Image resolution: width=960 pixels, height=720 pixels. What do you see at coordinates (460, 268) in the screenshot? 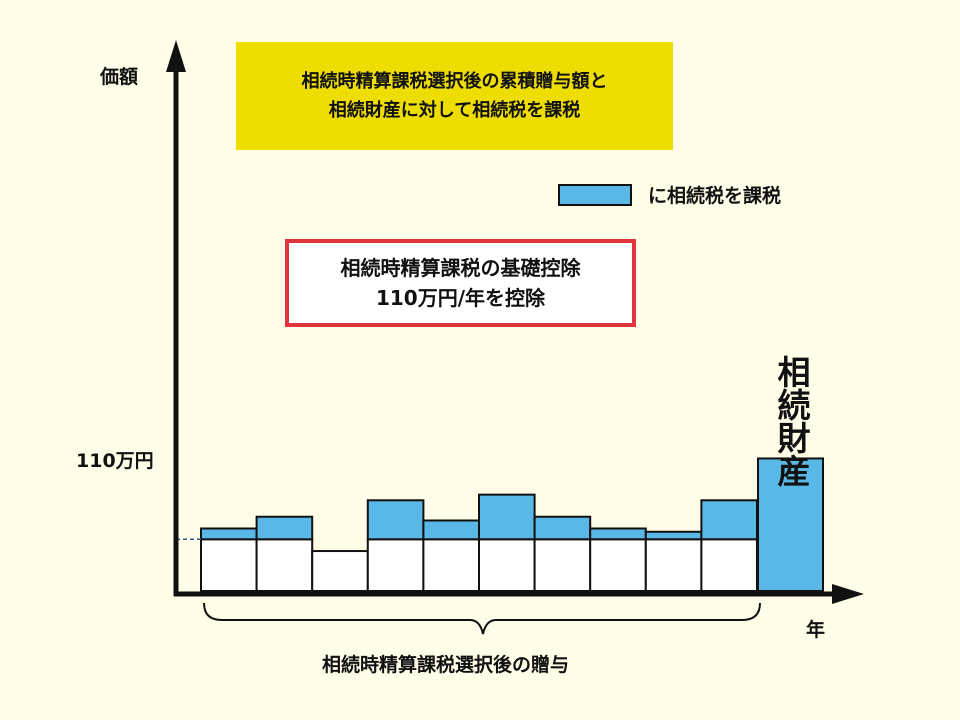
I see `basic-deduction-line-1: 相続時精算課税の基礎控除` at bounding box center [460, 268].